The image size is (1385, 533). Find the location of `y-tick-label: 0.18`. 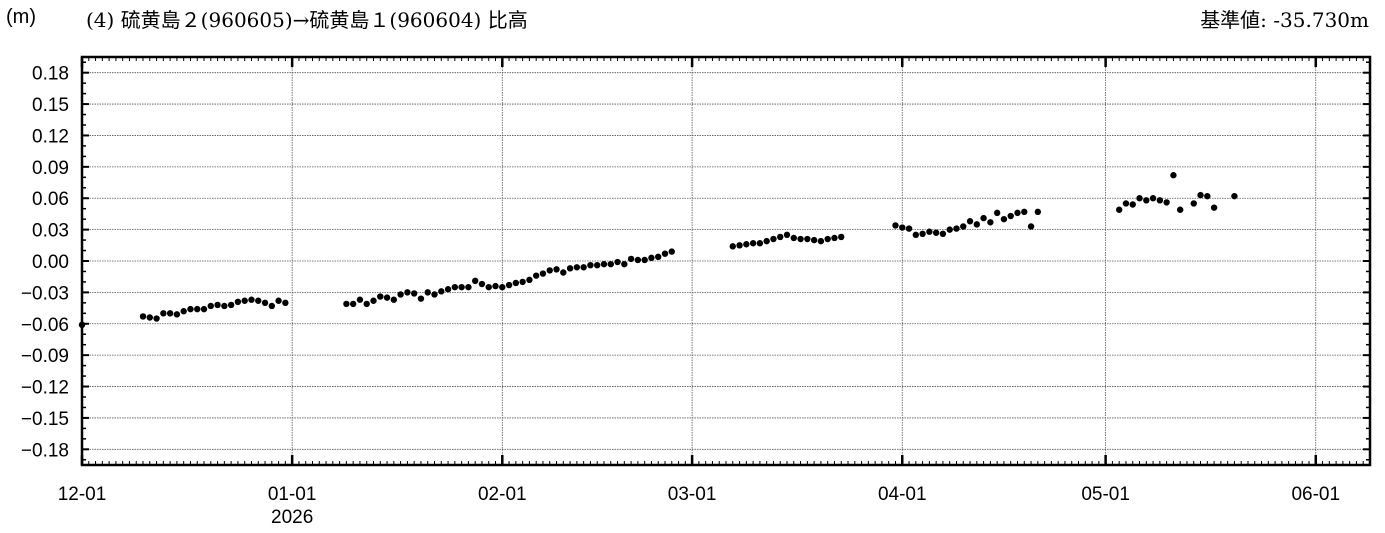

y-tick-label: 0.18 is located at coordinates (50, 74).